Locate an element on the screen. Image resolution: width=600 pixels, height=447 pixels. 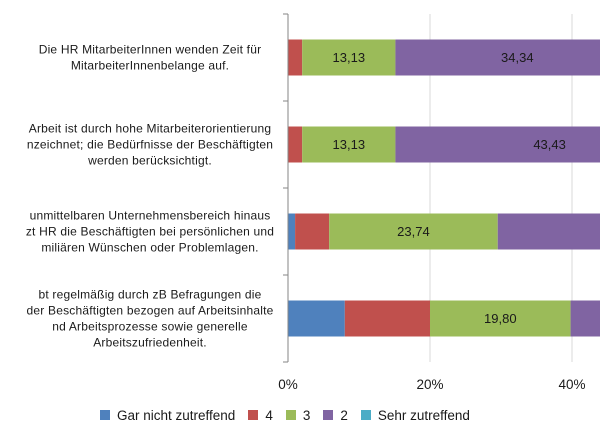
x-tick-label: 40% is located at coordinates (571, 384).